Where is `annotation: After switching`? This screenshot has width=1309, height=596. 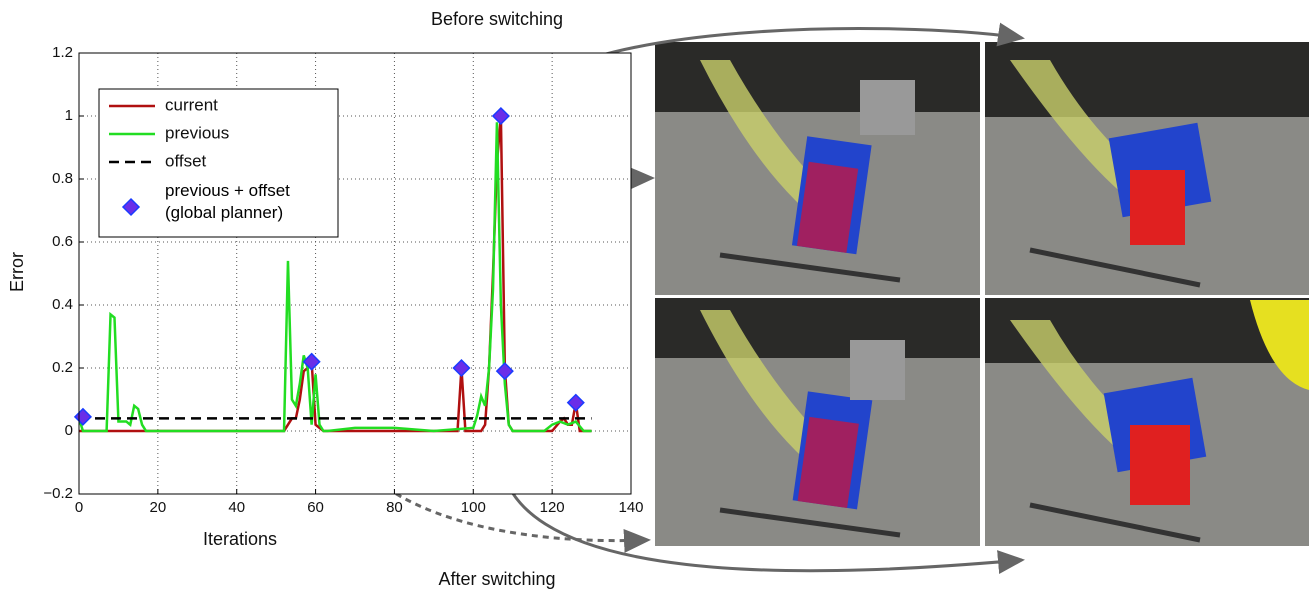 annotation: After switching is located at coordinates (496, 579).